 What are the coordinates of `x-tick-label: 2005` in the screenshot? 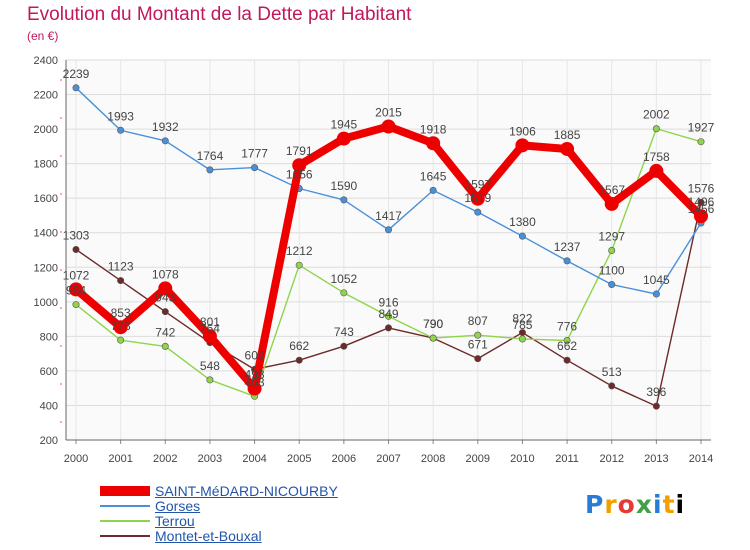 It's located at (299, 459).